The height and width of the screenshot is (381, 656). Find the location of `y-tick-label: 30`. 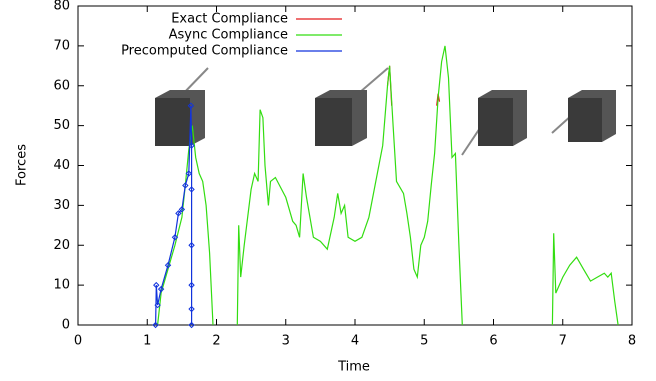

y-tick-label: 30 is located at coordinates (61, 205).